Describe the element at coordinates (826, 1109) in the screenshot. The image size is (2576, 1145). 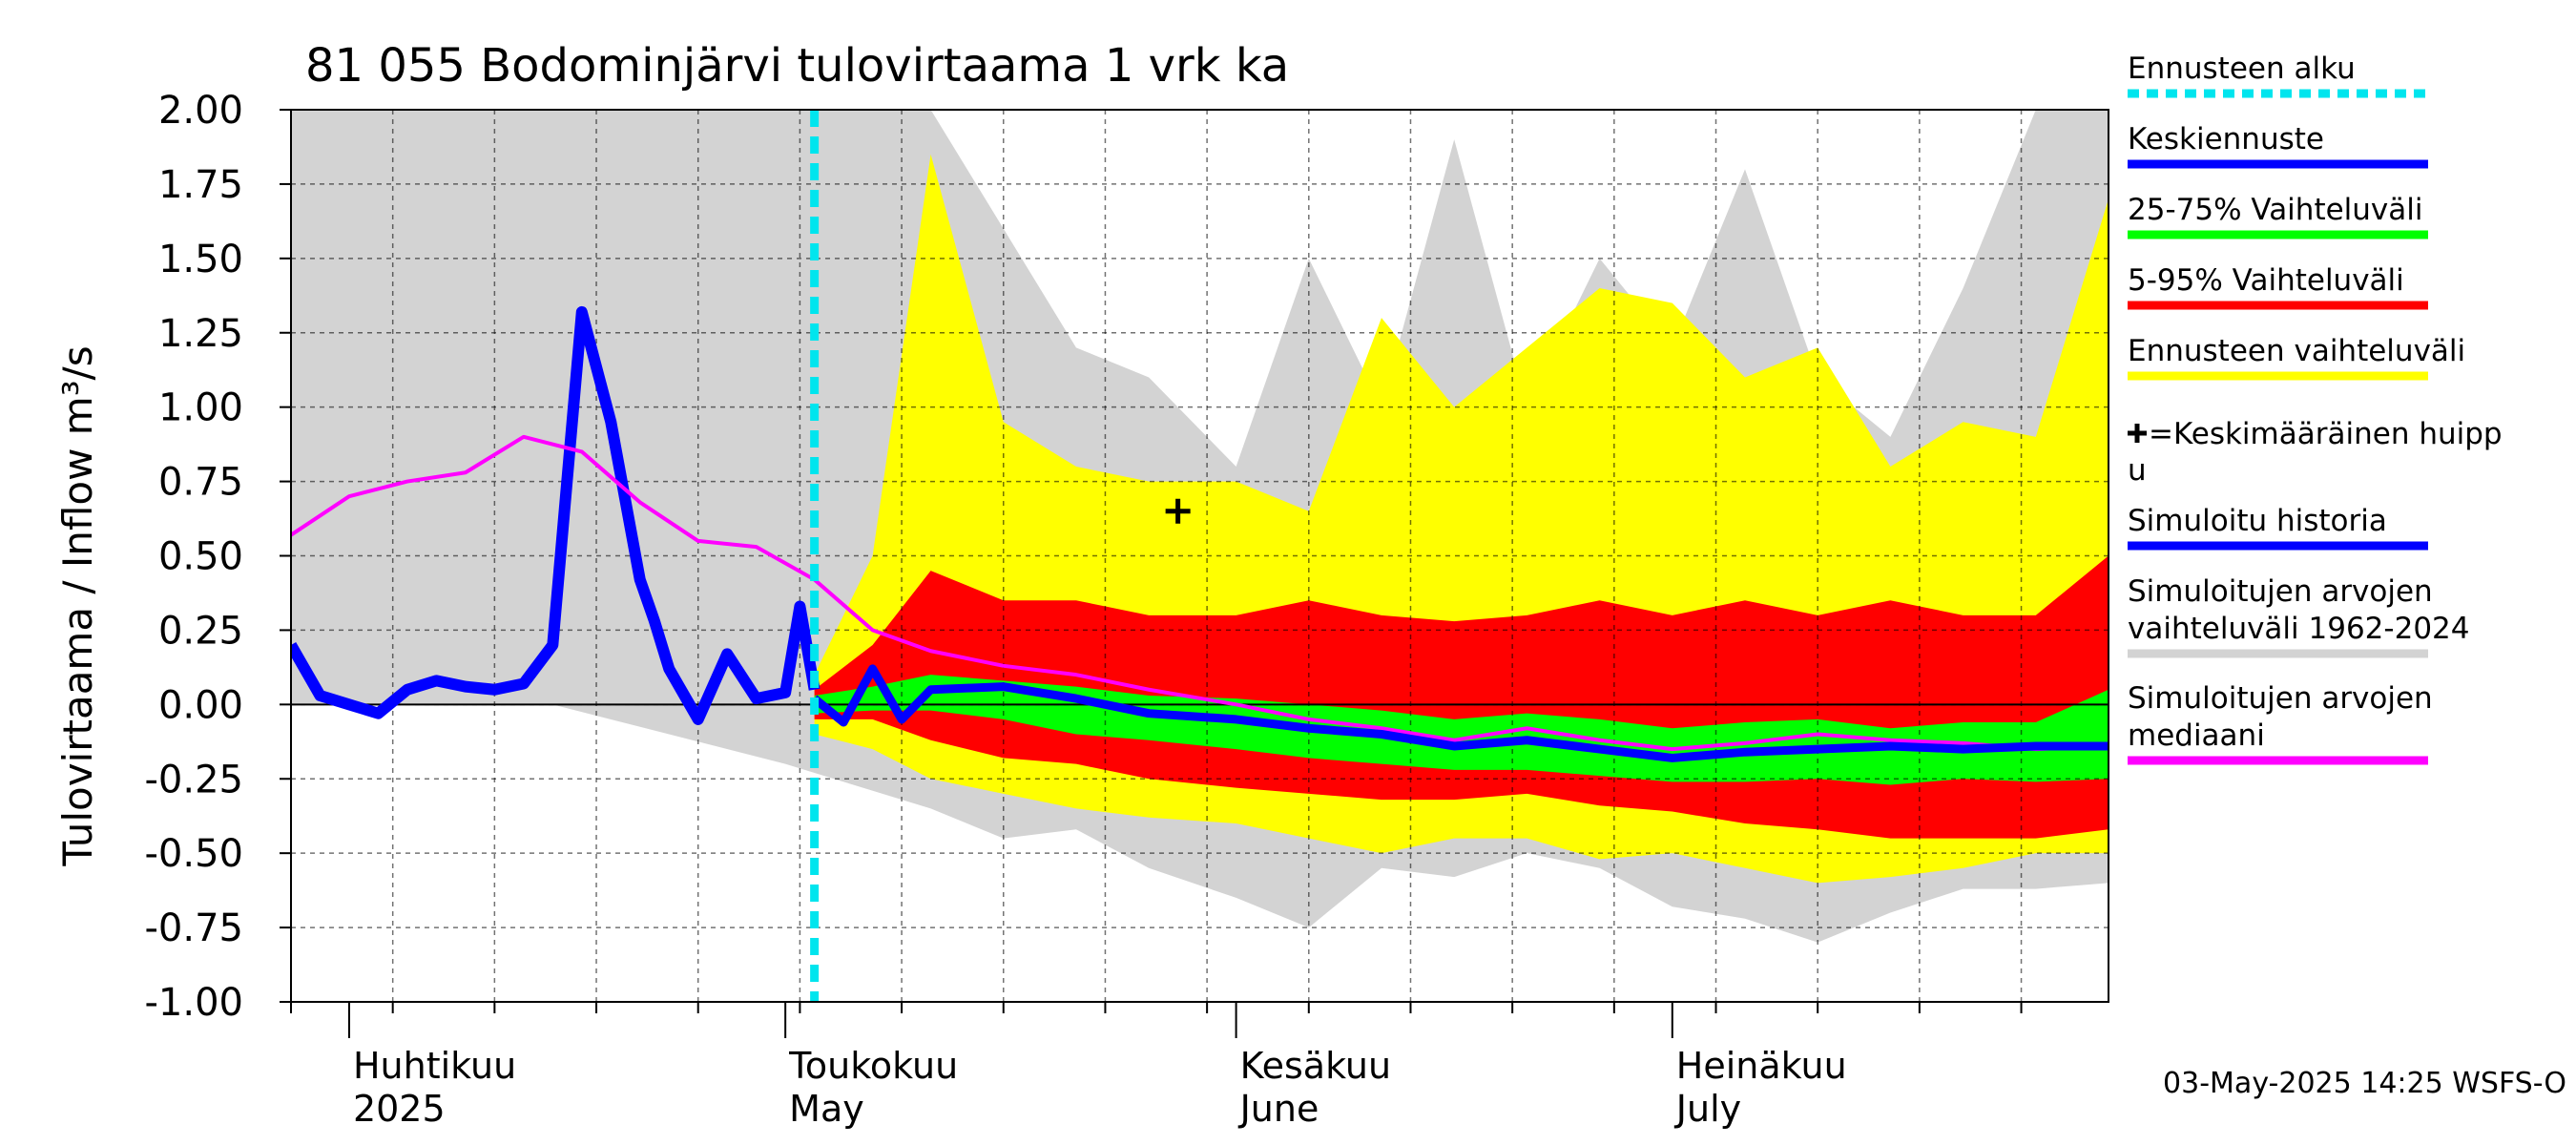
I see `x-month-label-en: May` at that location.